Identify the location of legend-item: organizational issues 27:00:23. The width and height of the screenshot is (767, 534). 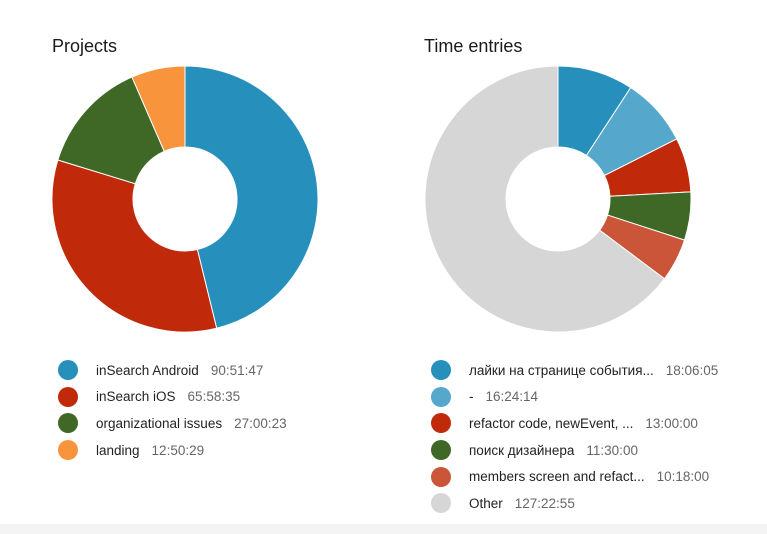
(172, 423).